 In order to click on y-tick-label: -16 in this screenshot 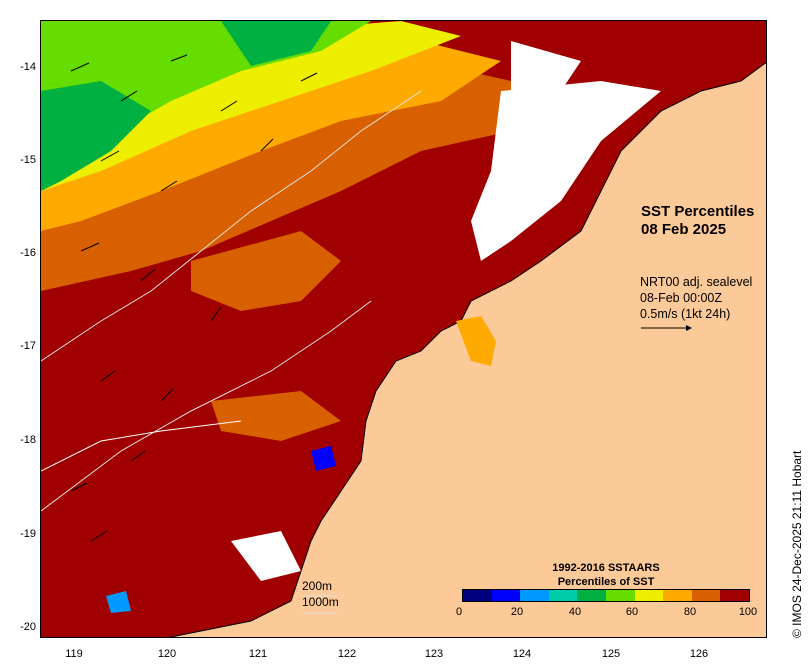, I will do `click(28, 253)`.